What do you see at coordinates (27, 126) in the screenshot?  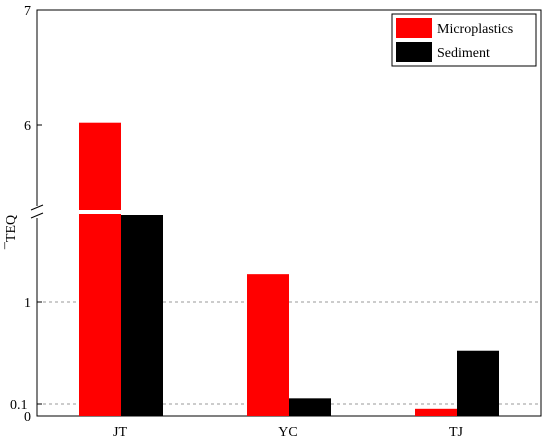 I see `y-tick-label-6: 6` at bounding box center [27, 126].